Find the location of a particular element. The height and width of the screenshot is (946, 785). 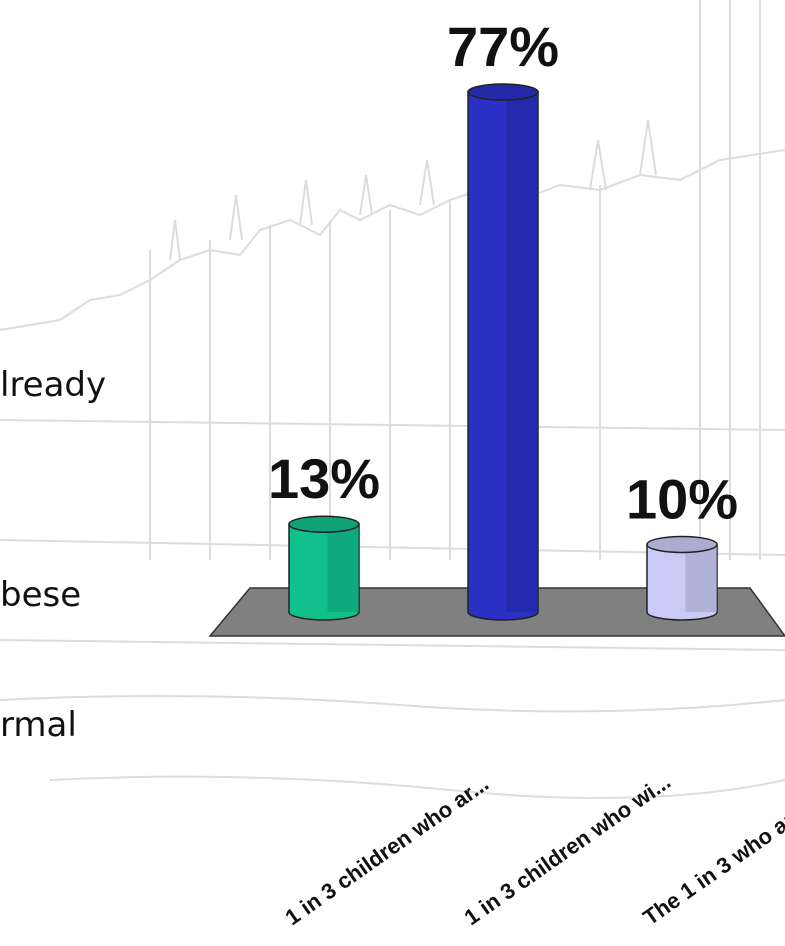

slide-text-fragment-1: lready is located at coordinates (53, 385).